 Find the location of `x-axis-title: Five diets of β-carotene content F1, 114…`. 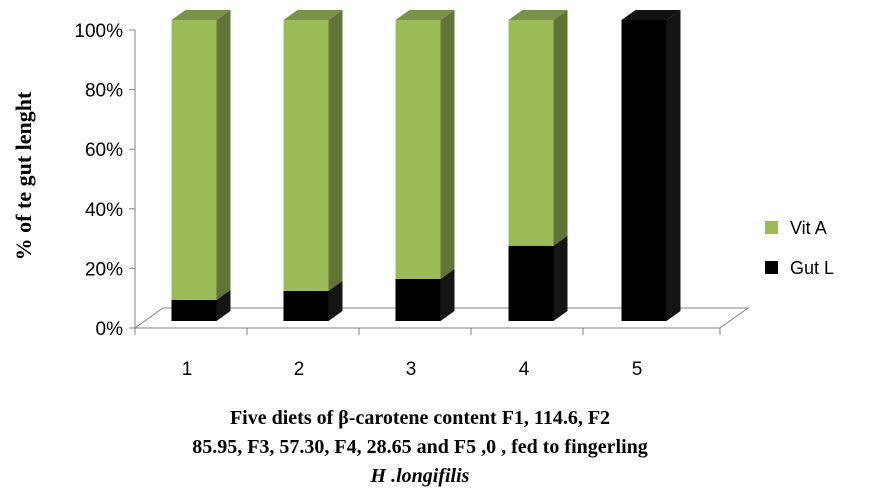

x-axis-title: Five diets of β-carotene content F1, 114… is located at coordinates (420, 447).